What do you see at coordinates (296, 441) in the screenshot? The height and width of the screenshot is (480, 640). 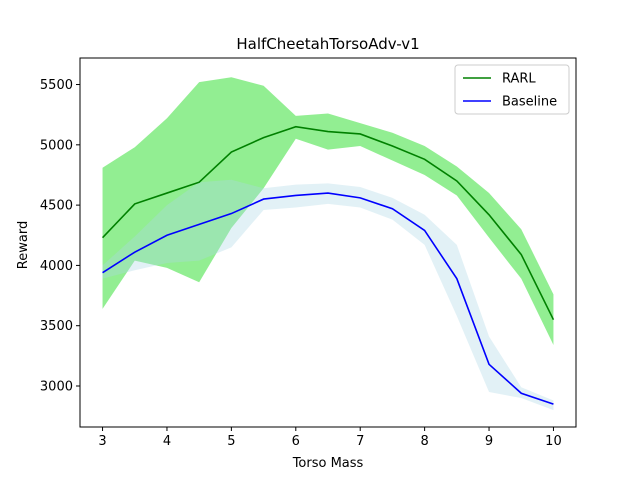 I see `x-tick-label: 6` at bounding box center [296, 441].